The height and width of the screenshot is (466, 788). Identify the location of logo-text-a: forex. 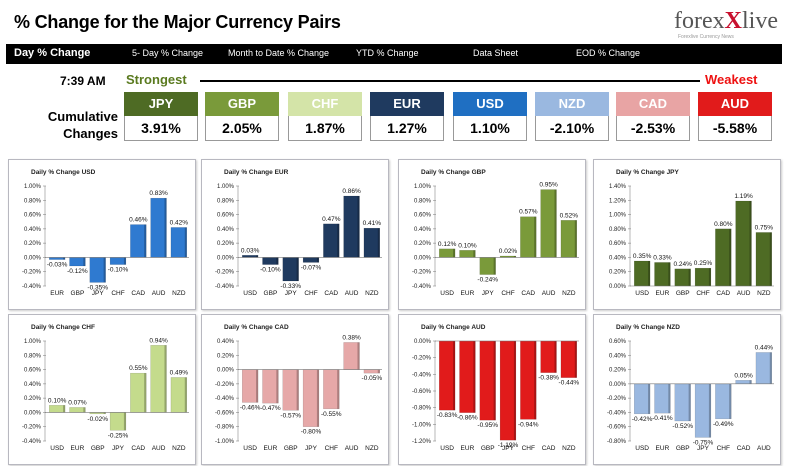
(699, 21).